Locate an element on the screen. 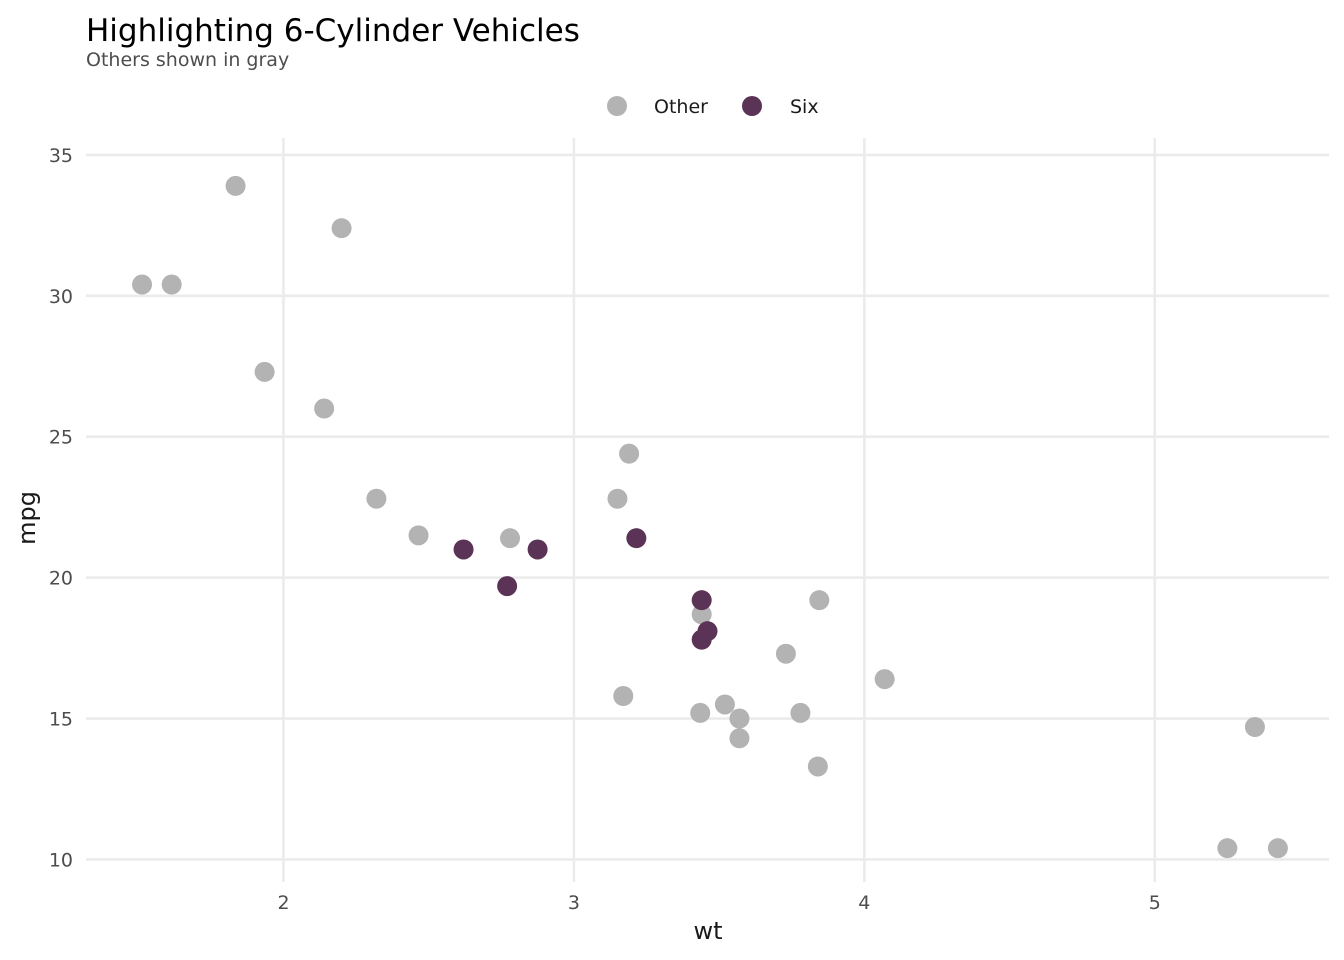  legend-key-other is located at coordinates (617, 106).